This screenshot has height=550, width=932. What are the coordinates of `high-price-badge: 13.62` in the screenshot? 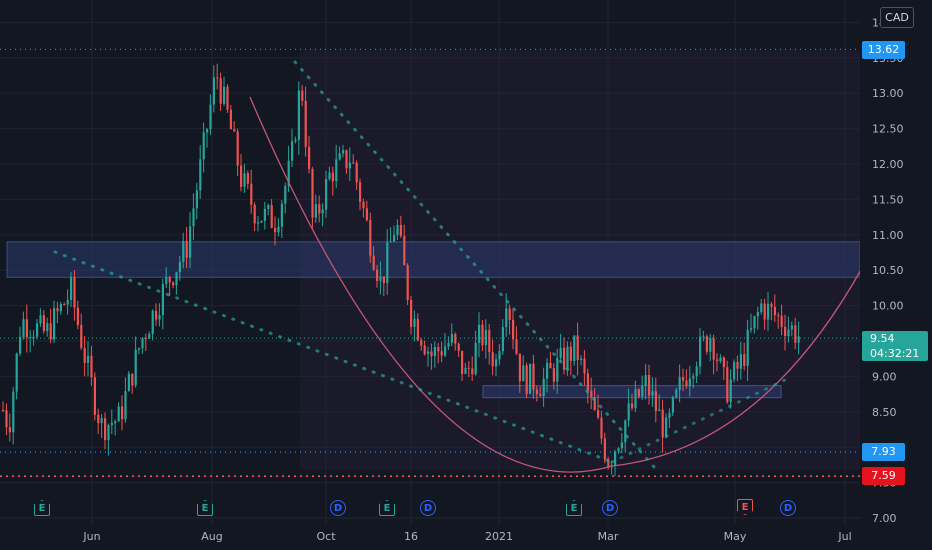 It's located at (883, 50).